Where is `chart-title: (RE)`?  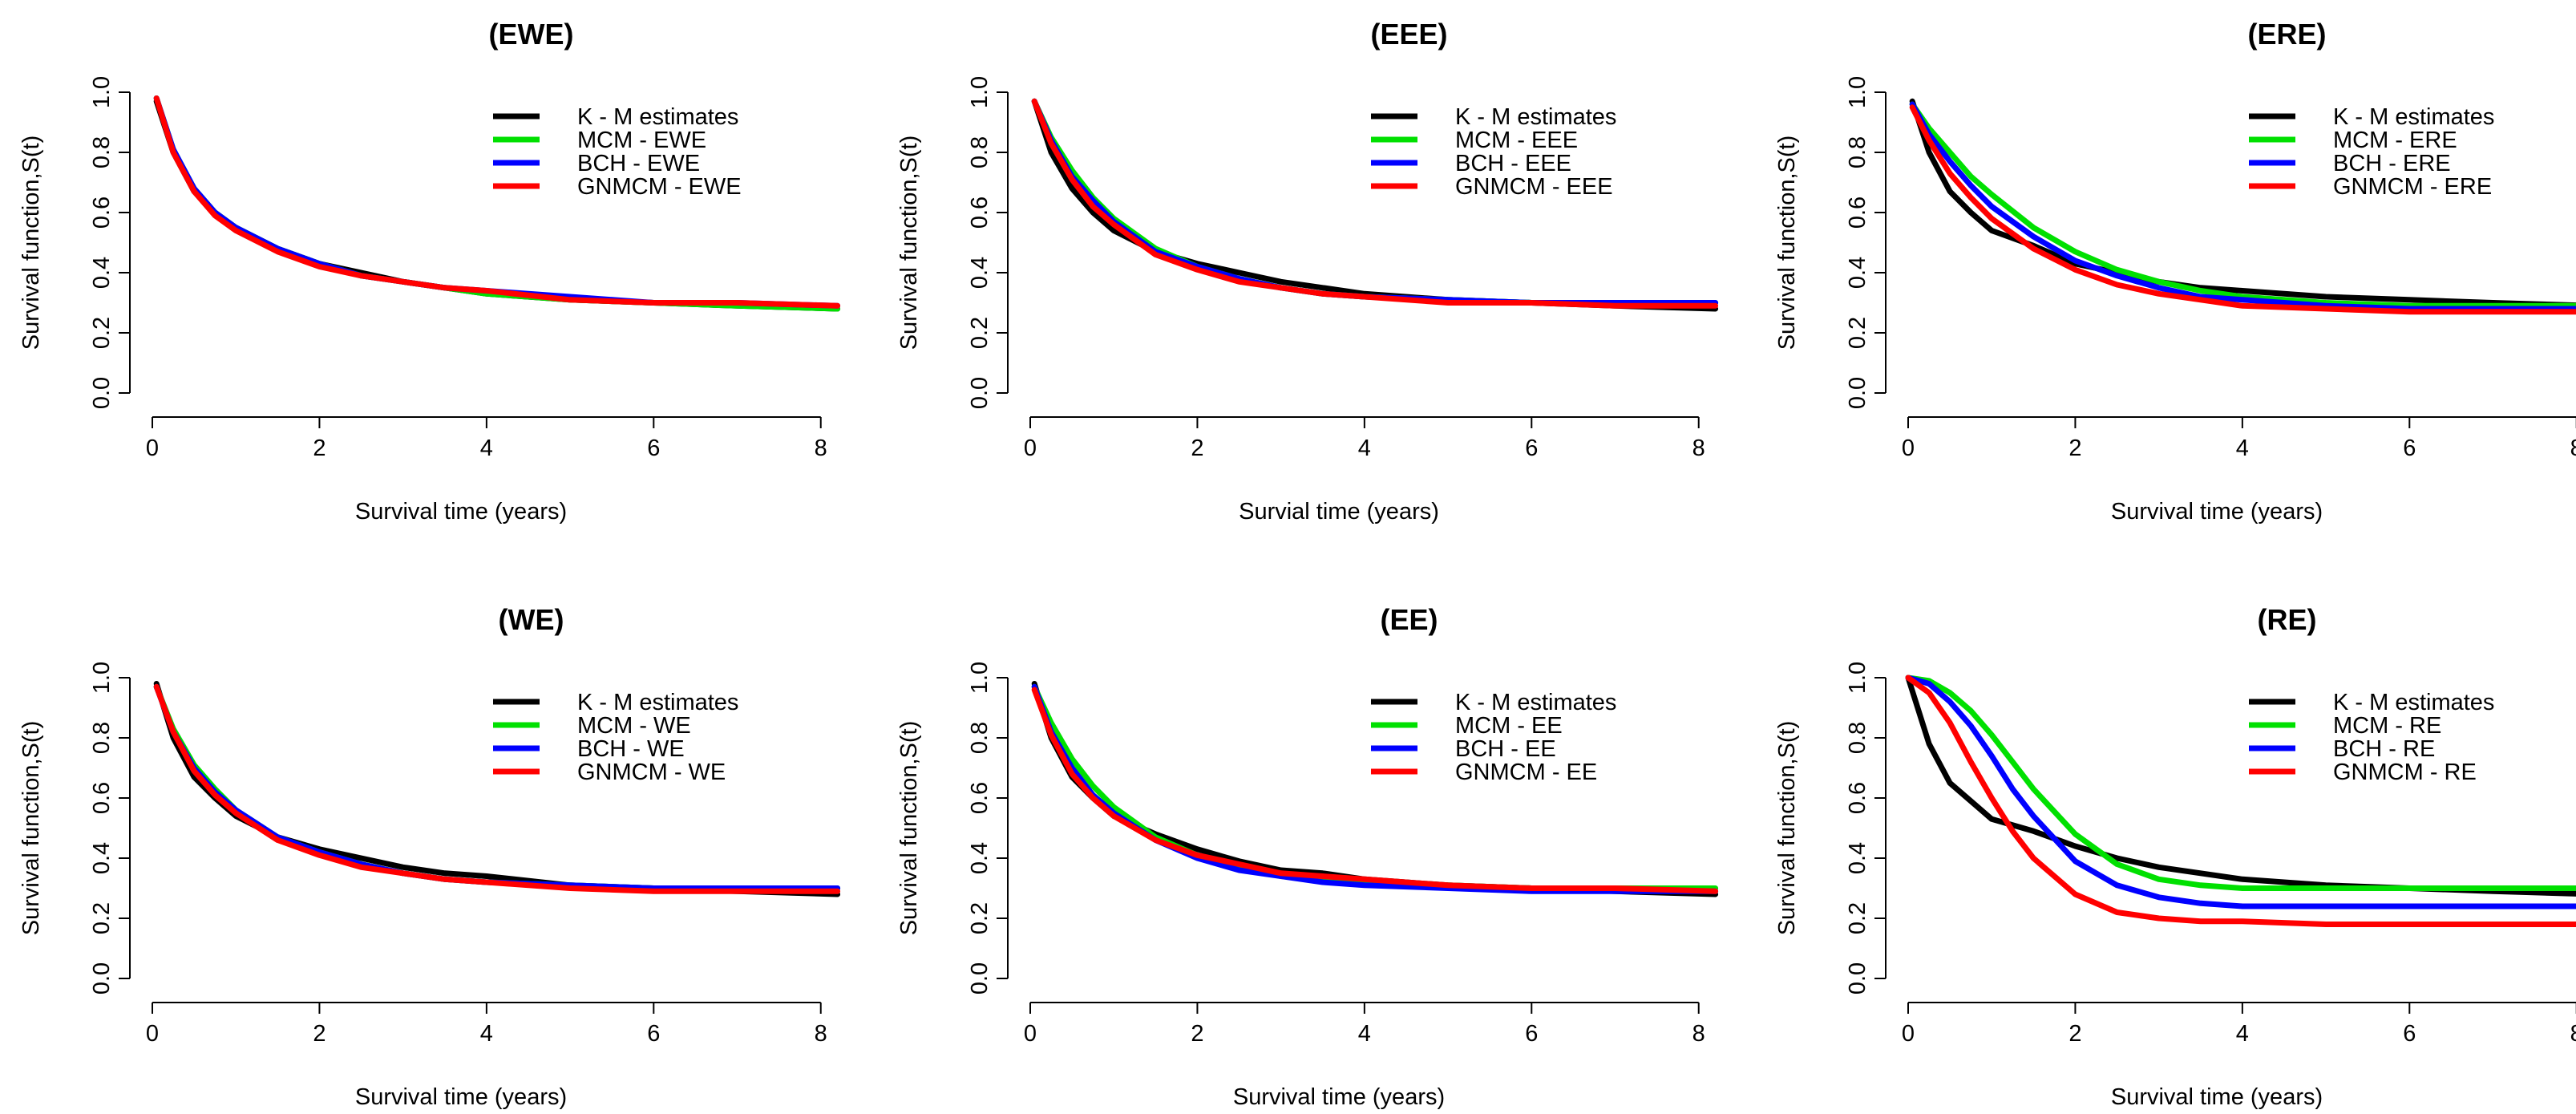 chart-title: (RE) is located at coordinates (2287, 619).